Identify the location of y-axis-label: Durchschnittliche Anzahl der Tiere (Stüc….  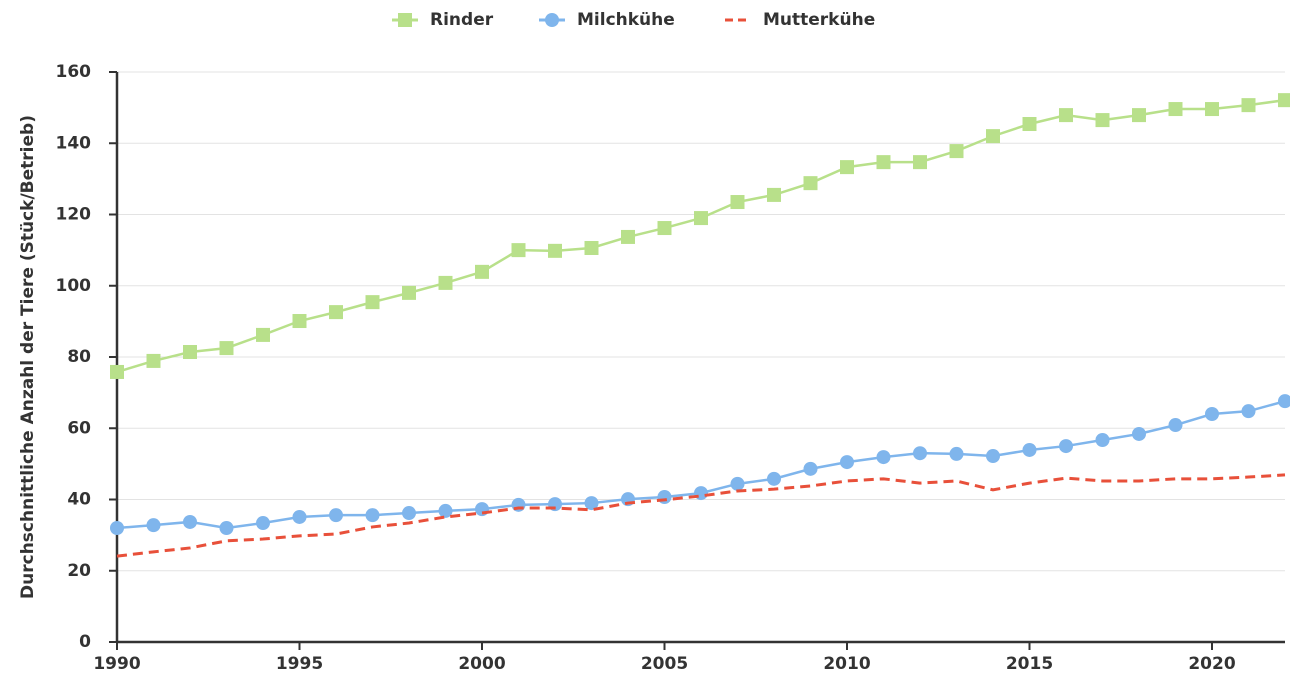
(28, 357).